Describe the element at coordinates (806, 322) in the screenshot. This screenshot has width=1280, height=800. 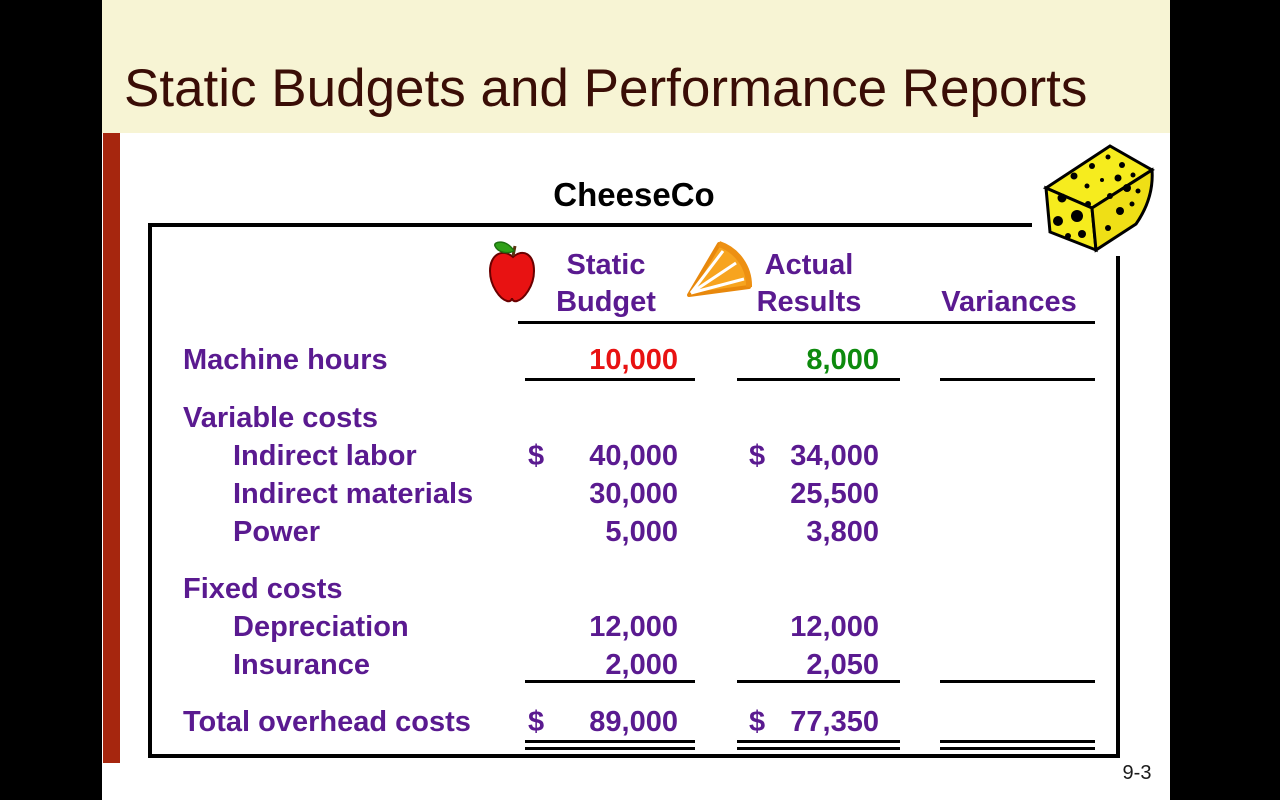
I see `header-underline` at that location.